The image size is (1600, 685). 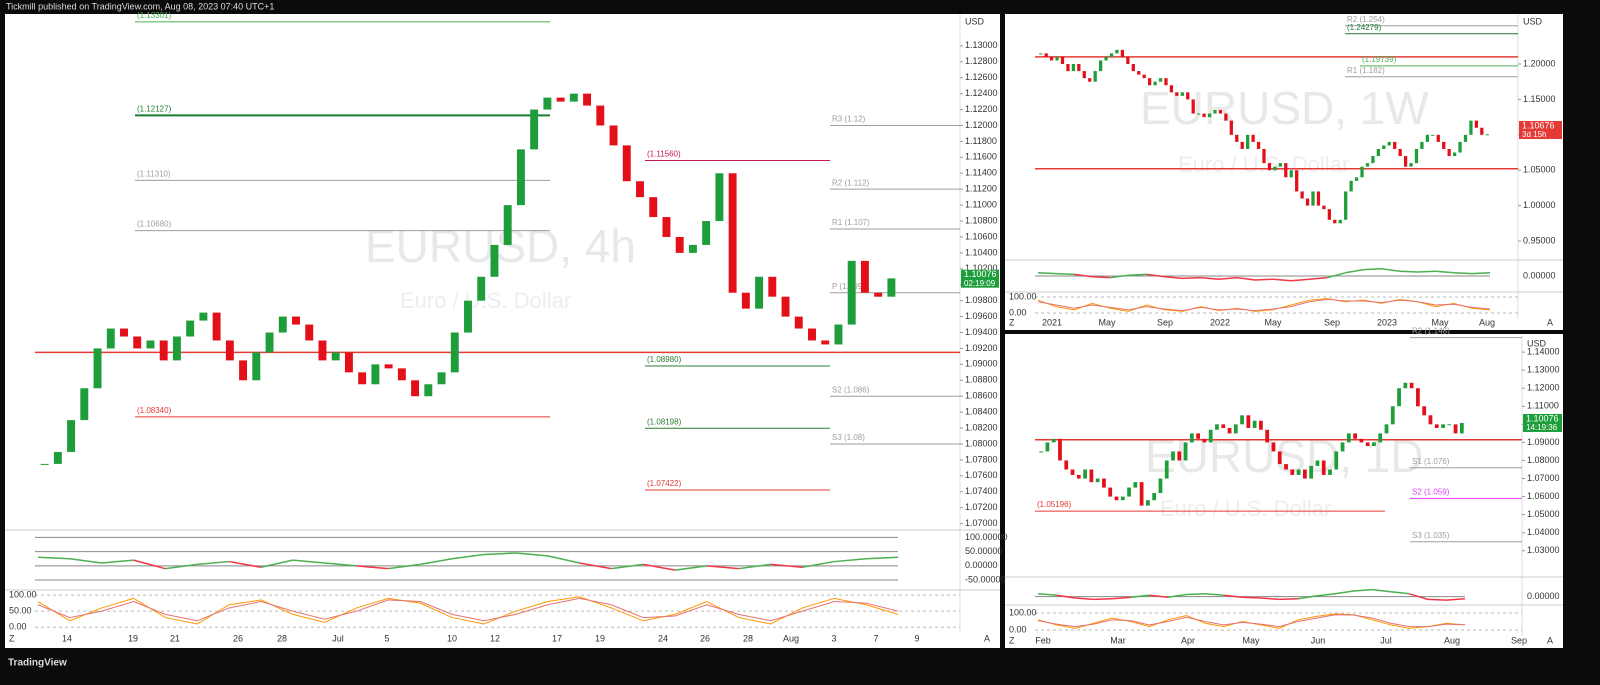 I want to click on stoch-tick-label: 100.00, so click(x=1023, y=612).